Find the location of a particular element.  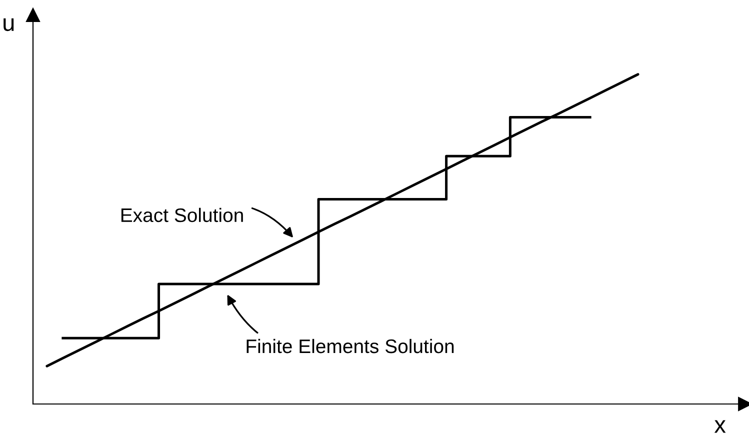

annotation: Finite Elements Solution is located at coordinates (350, 346).